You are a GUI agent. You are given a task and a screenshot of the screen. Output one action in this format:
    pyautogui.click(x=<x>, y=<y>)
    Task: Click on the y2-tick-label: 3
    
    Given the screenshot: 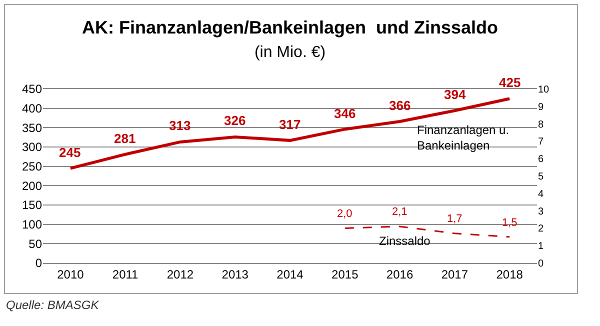 What is the action you would take?
    pyautogui.click(x=541, y=212)
    